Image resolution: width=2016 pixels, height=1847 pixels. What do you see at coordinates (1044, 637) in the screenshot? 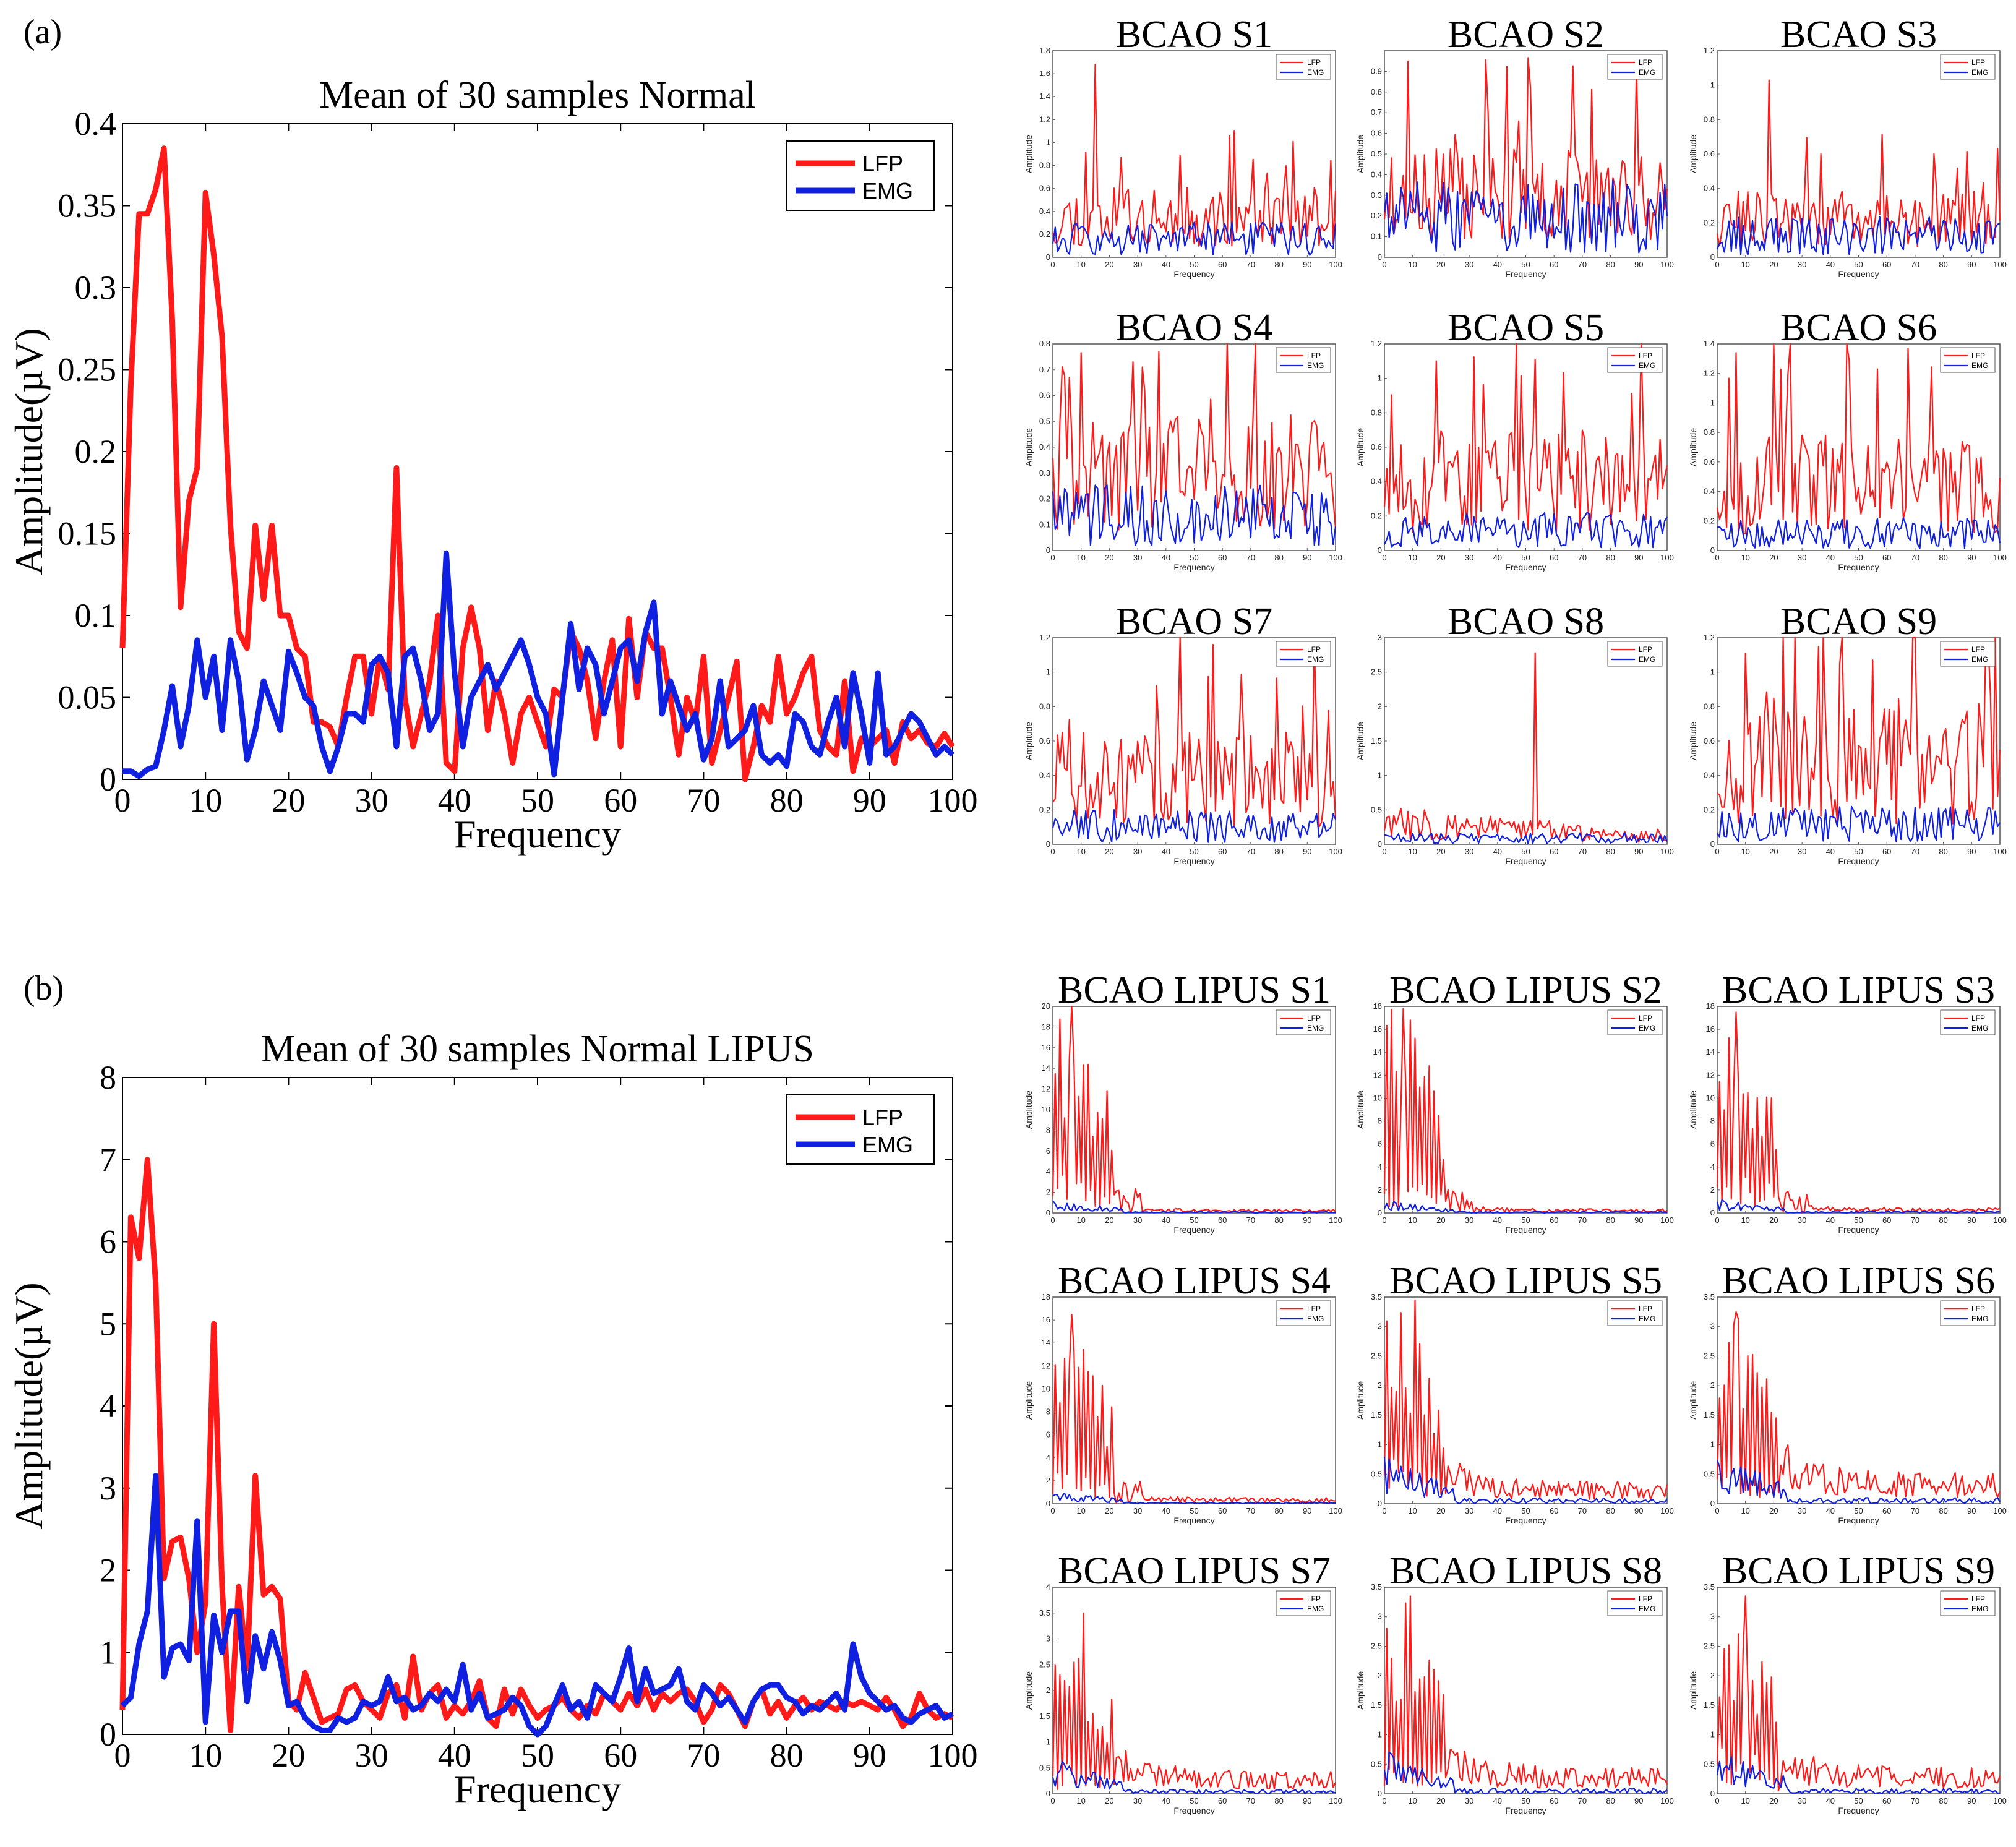
I see `small-y-tick-label: 1.2` at bounding box center [1044, 637].